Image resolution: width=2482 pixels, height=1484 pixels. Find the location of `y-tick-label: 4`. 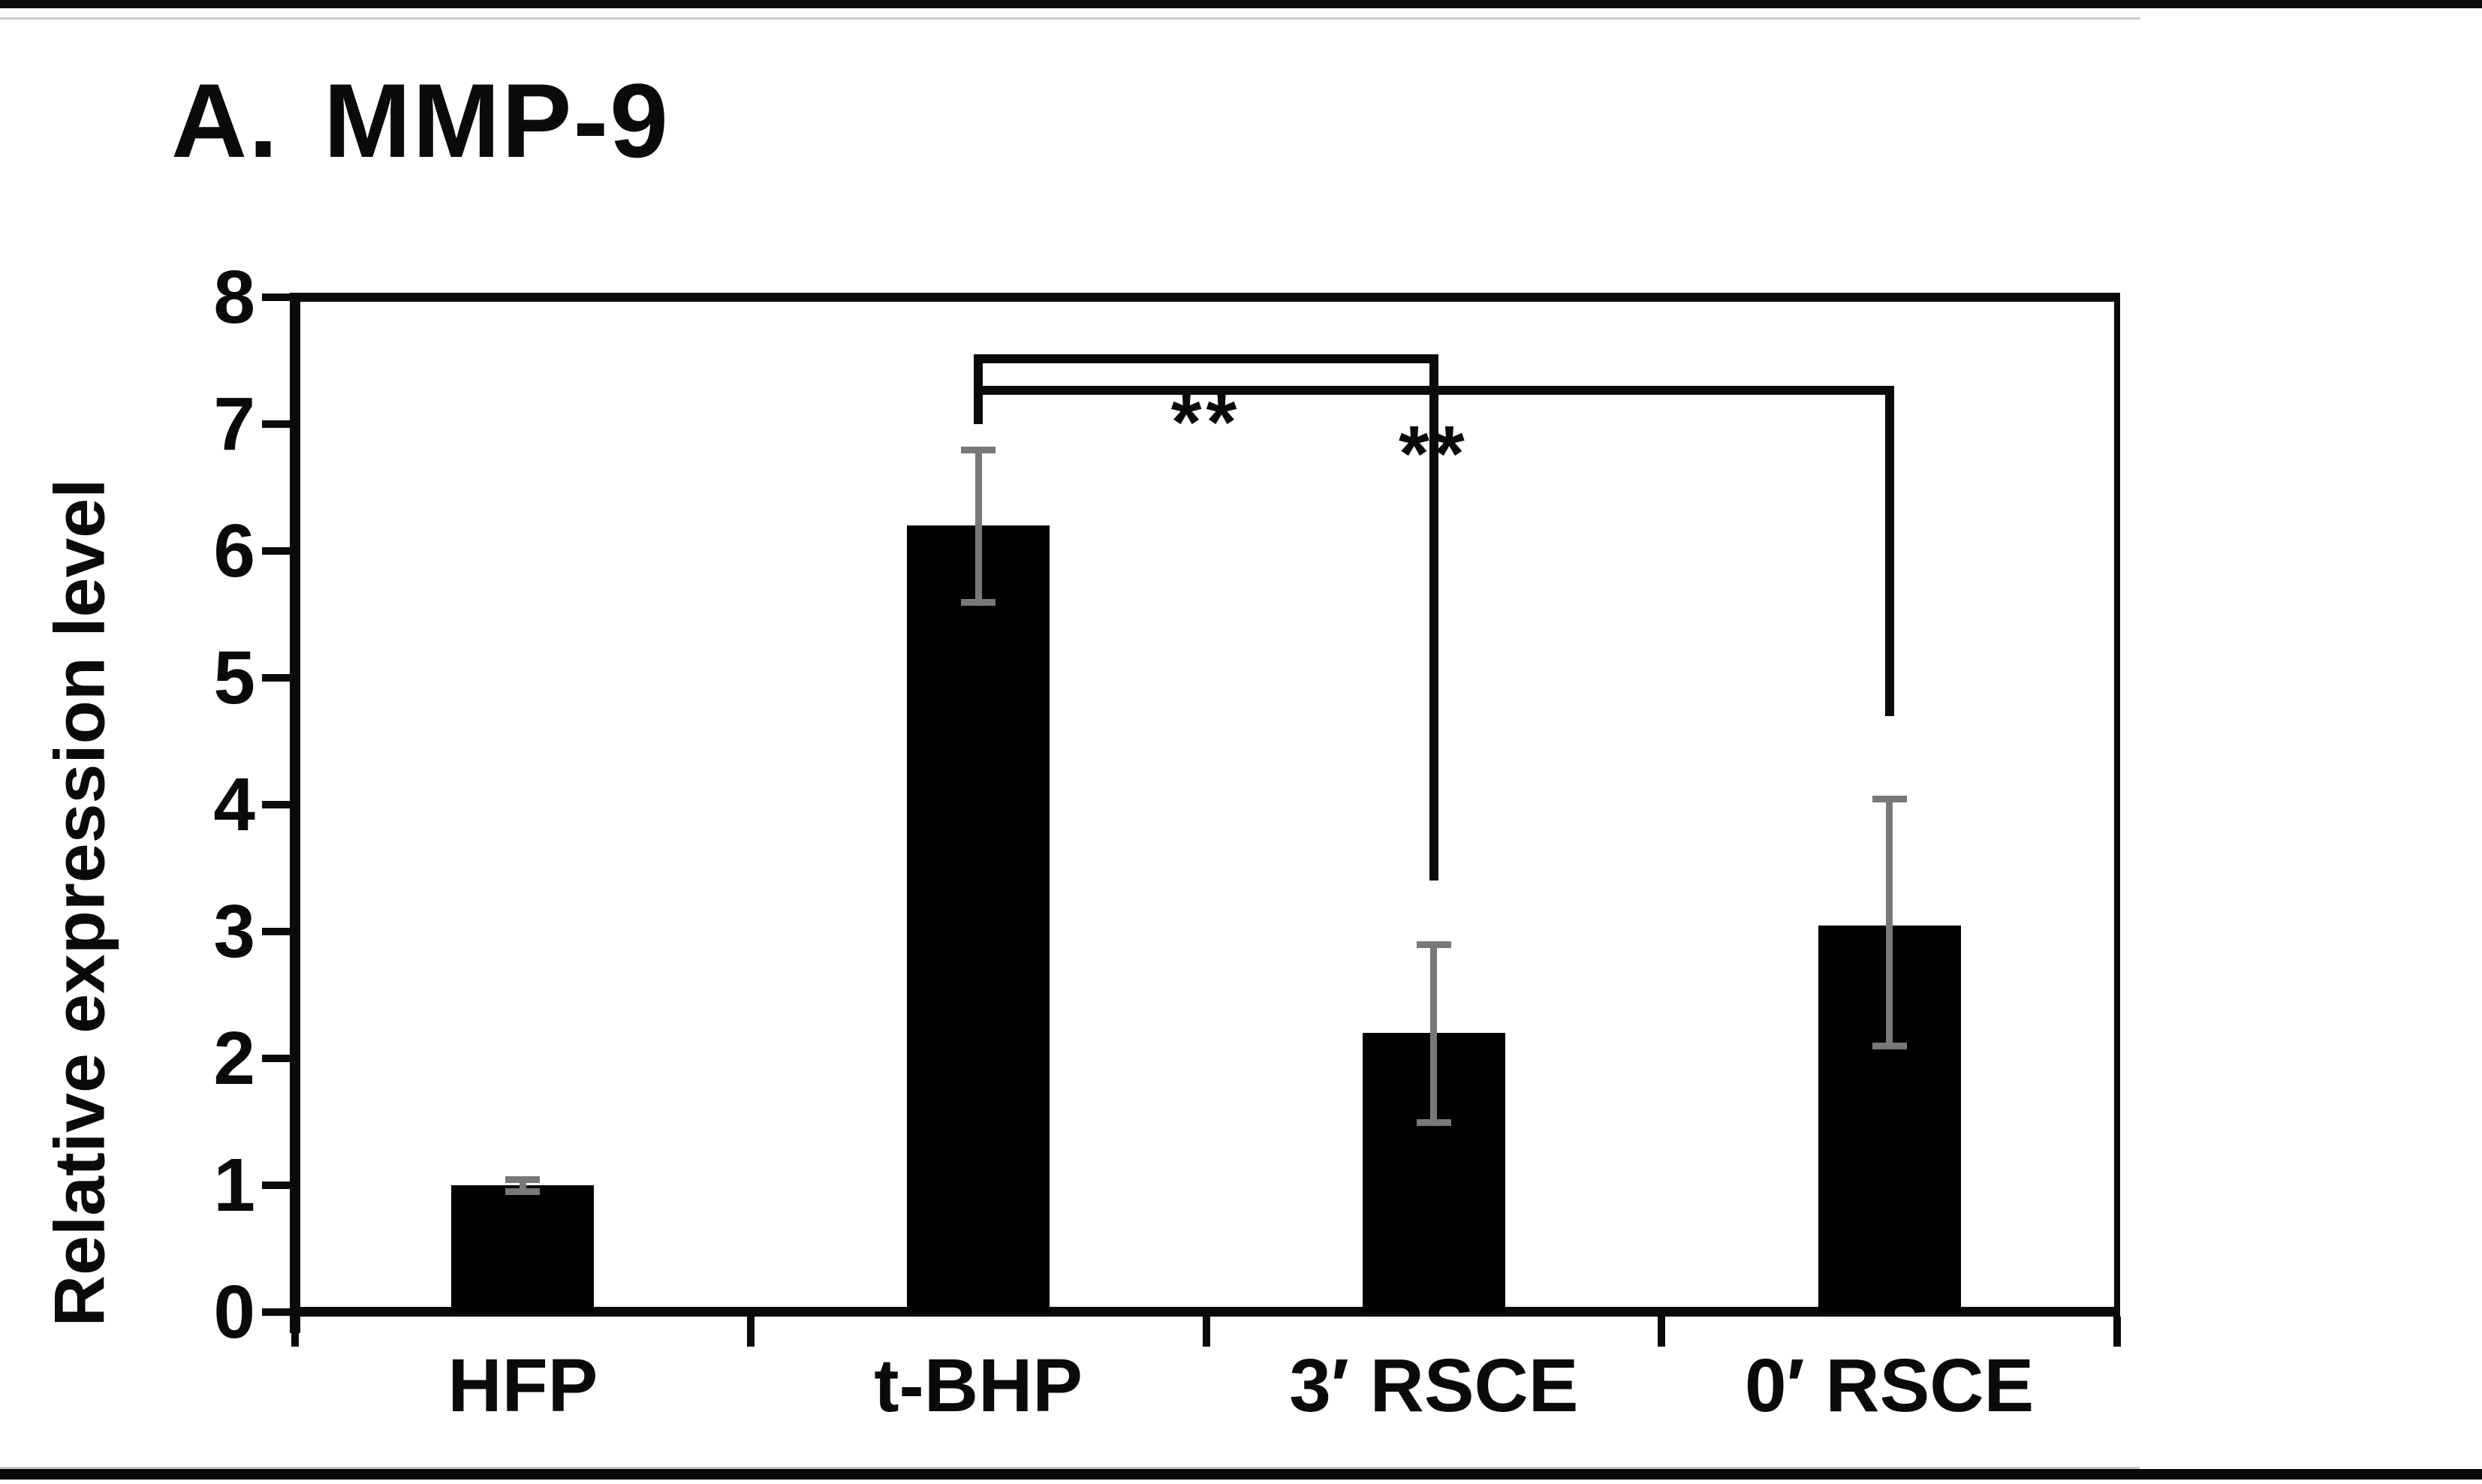

y-tick-label: 4 is located at coordinates (234, 805).